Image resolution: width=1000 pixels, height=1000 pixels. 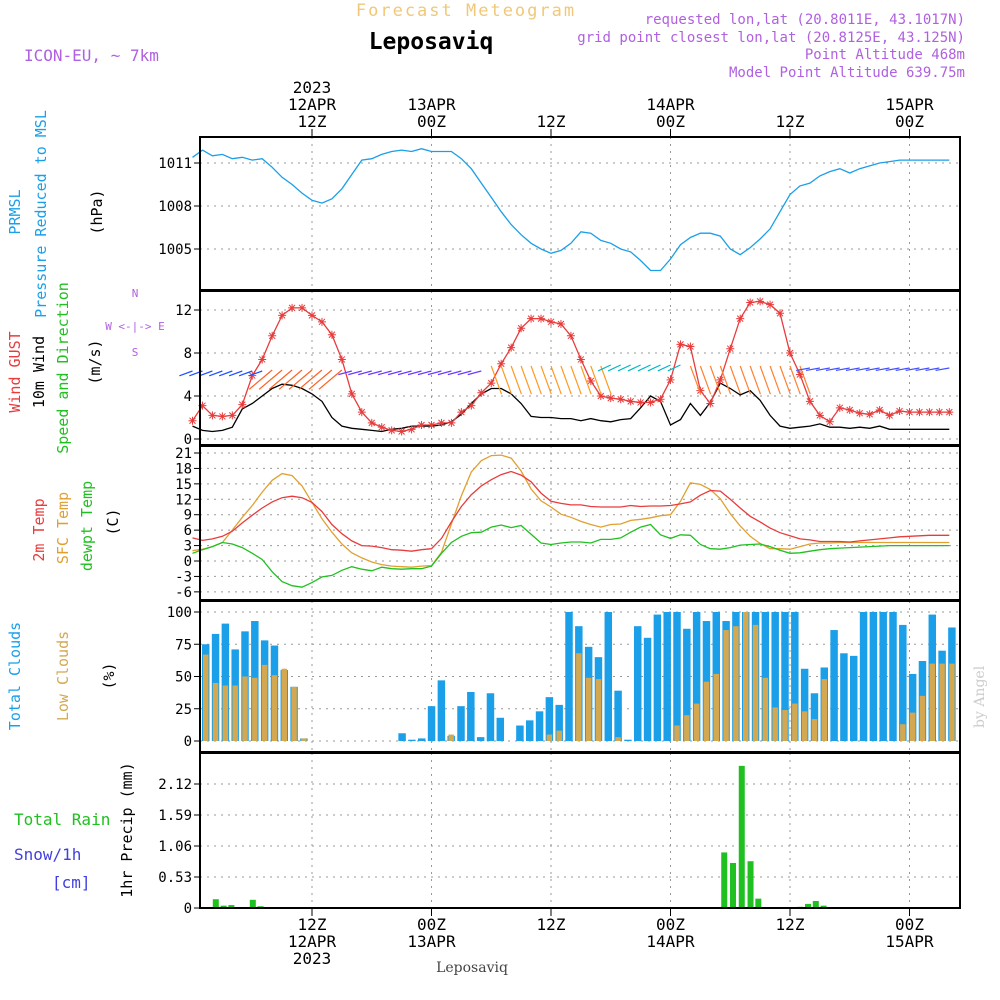 I want to click on ytick-label: -6, so click(x=183, y=593).